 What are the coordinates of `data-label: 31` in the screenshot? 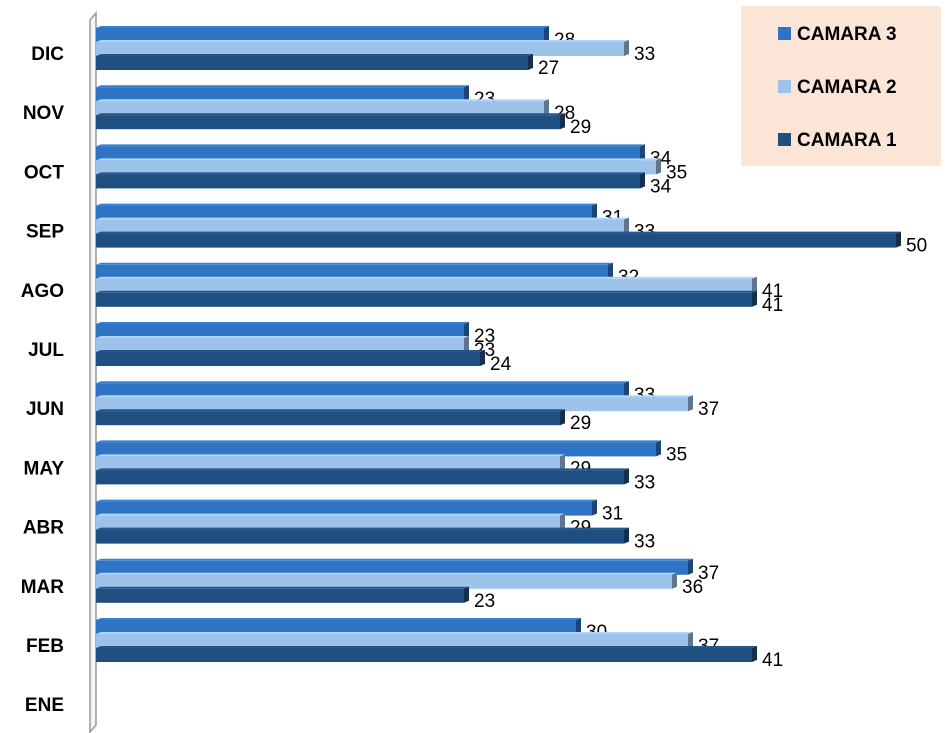 It's located at (612, 514).